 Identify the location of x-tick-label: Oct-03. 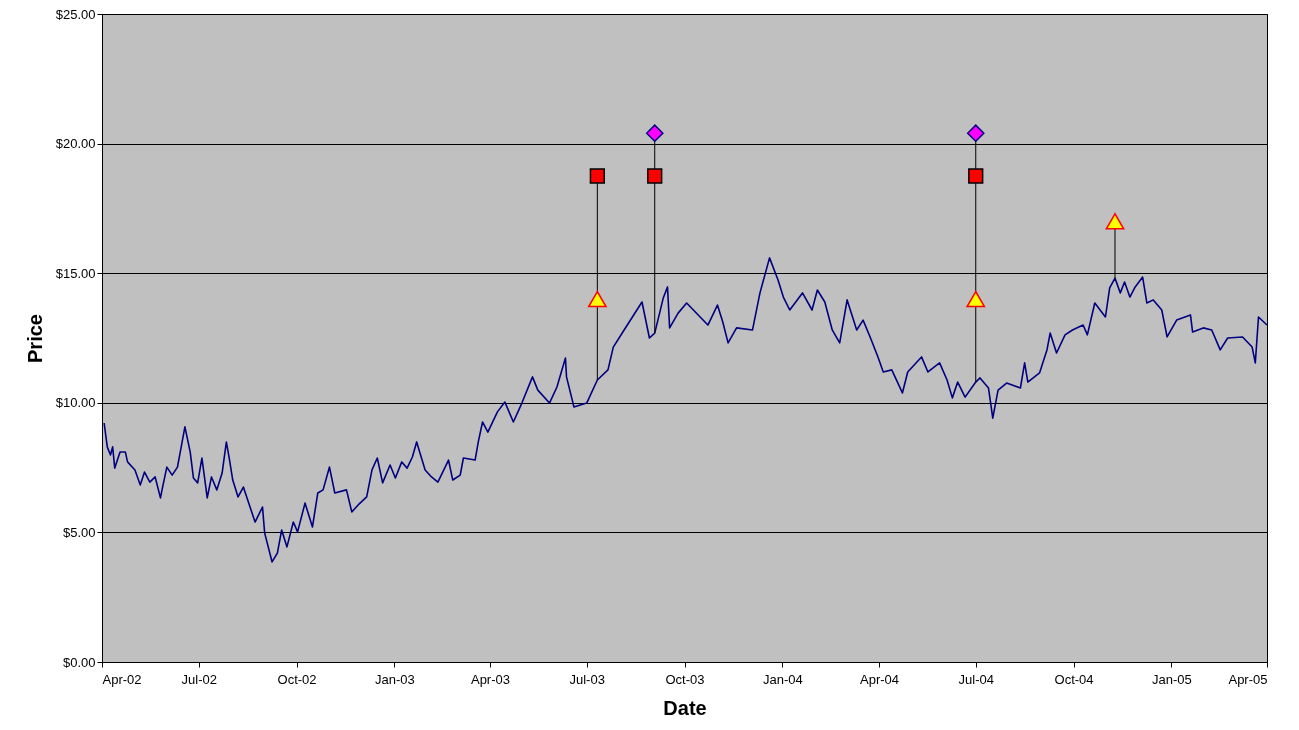
(685, 679).